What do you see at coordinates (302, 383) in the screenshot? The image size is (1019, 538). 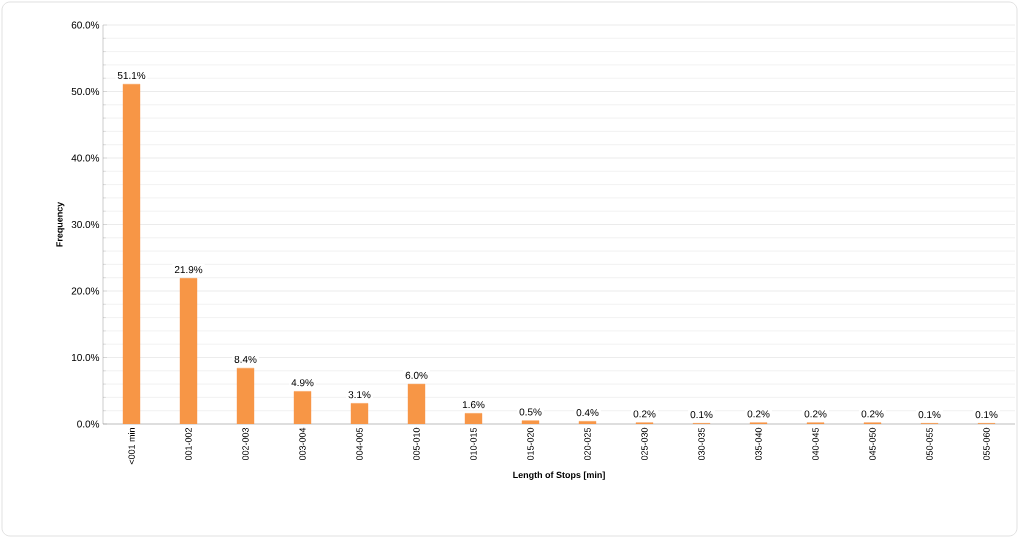 I see `data-label: 4.9%` at bounding box center [302, 383].